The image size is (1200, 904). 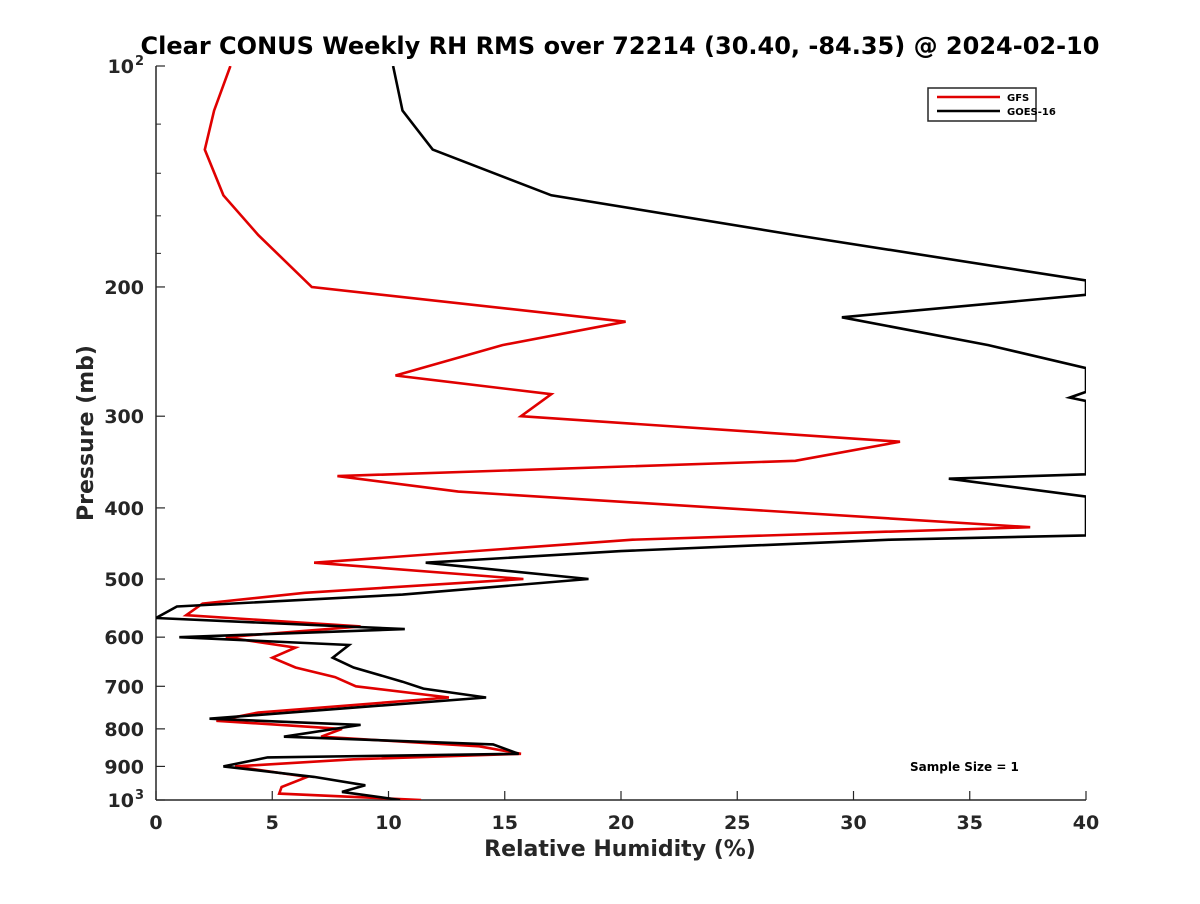 I want to click on x-tick-label: 35, so click(x=970, y=823).